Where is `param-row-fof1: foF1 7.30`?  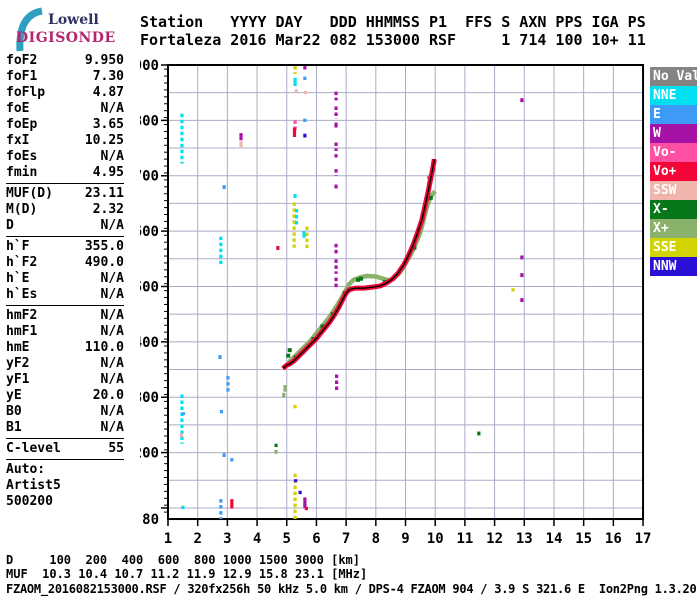
param-row-fof1: foF1 7.30 is located at coordinates (65, 77).